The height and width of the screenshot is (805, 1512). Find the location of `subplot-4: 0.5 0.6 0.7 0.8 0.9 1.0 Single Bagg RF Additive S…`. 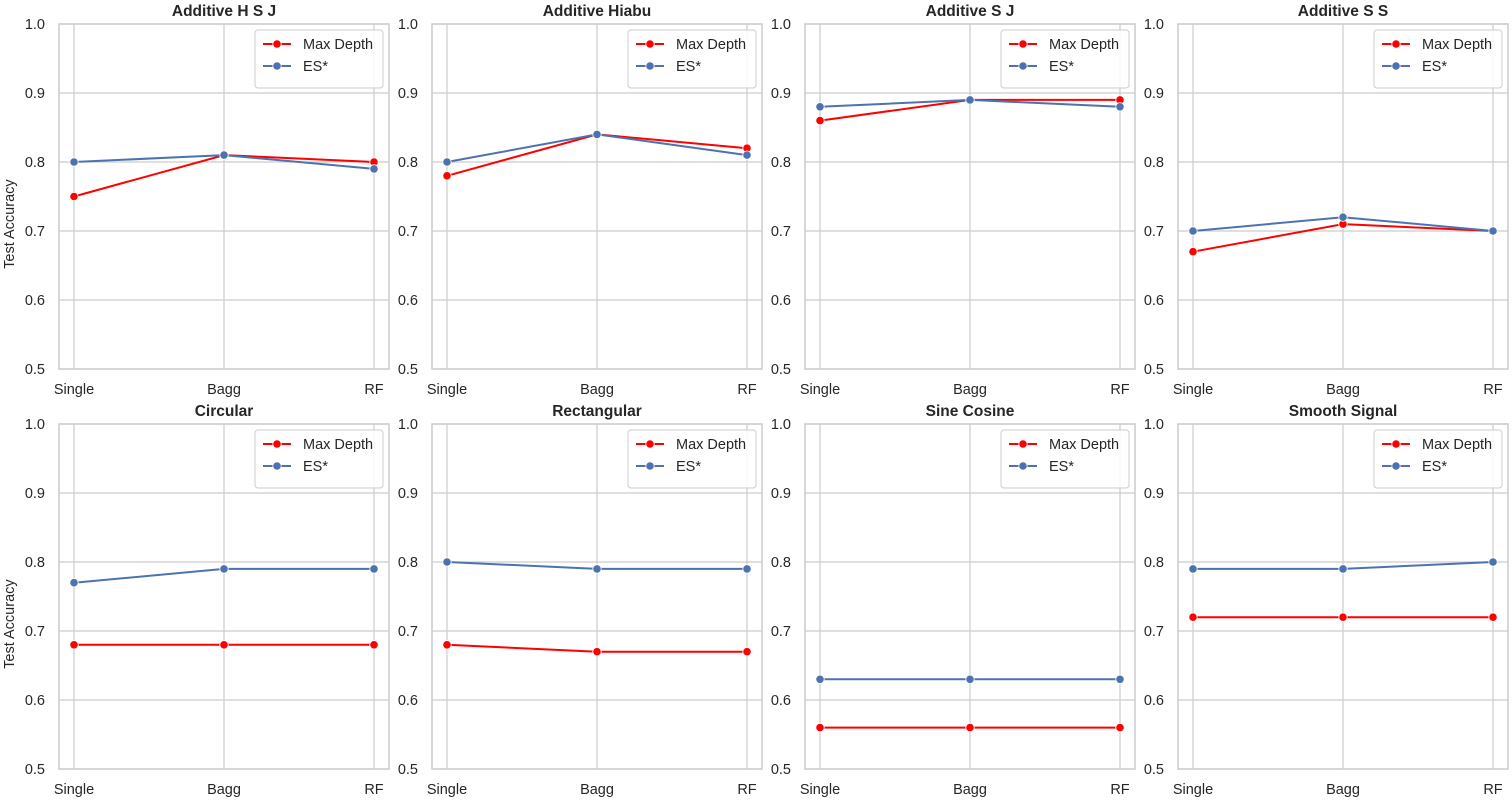

subplot-4: 0.5 0.6 0.7 0.8 0.9 1.0 Single Bagg RF Additive S… is located at coordinates (1326, 200).